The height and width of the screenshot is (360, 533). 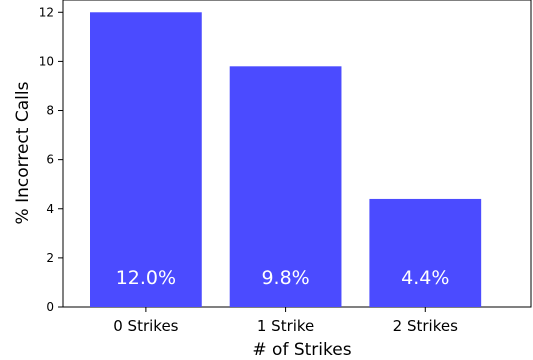 I want to click on y-axis-title: % Incorrect Calls, so click(x=23, y=152).